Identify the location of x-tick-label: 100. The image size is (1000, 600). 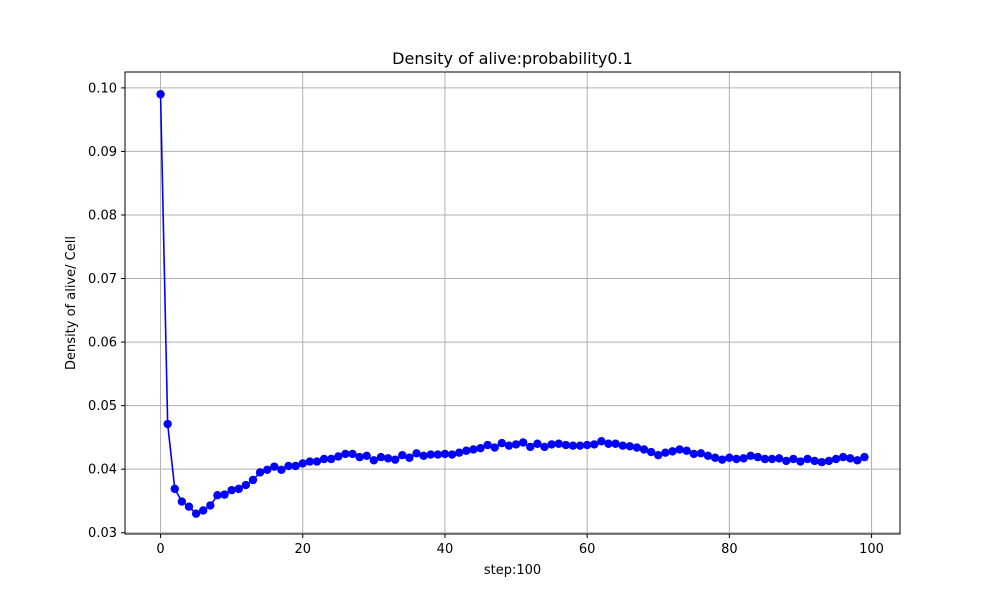
(871, 549).